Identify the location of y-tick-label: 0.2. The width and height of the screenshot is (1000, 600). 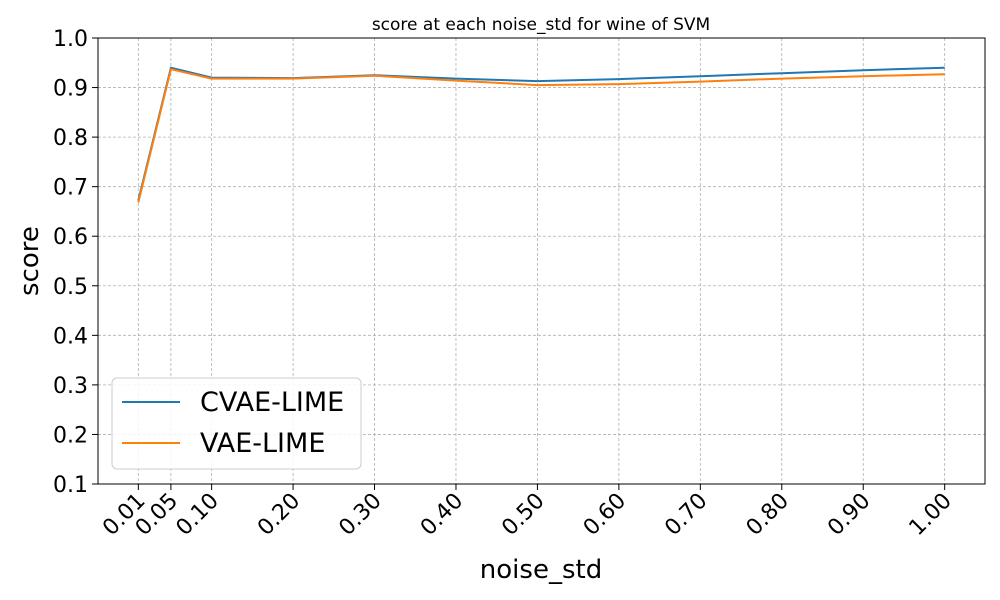
(70, 435).